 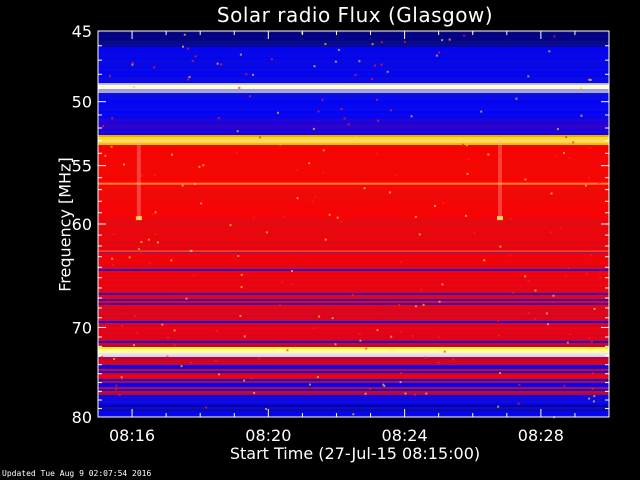 I want to click on update-timestamp: Updated Tue Aug 9 02:07:54 2016, so click(x=77, y=473).